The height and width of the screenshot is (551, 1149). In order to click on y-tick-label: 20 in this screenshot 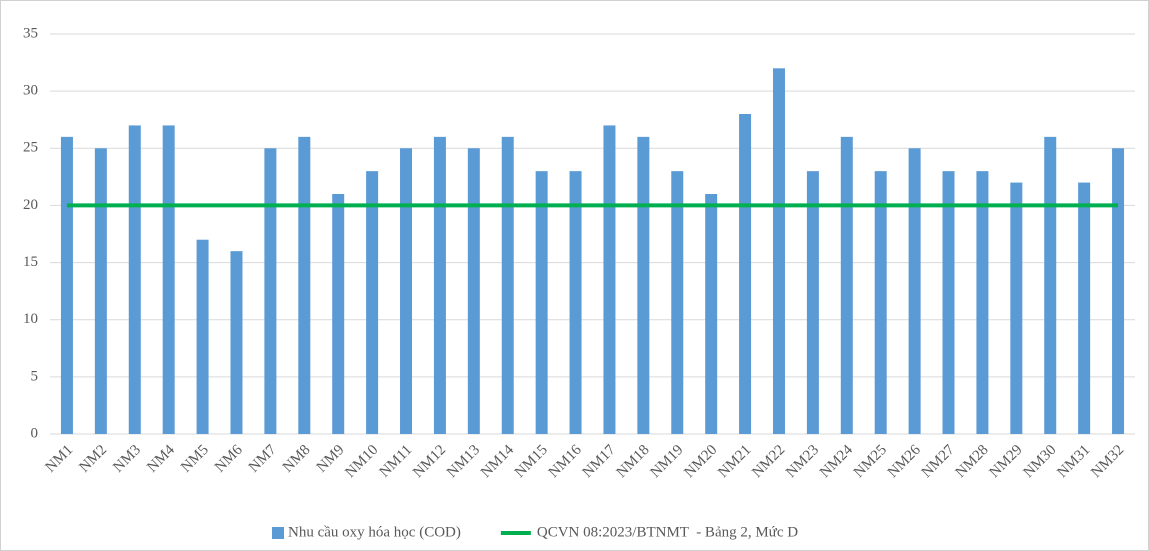, I will do `click(30, 205)`.